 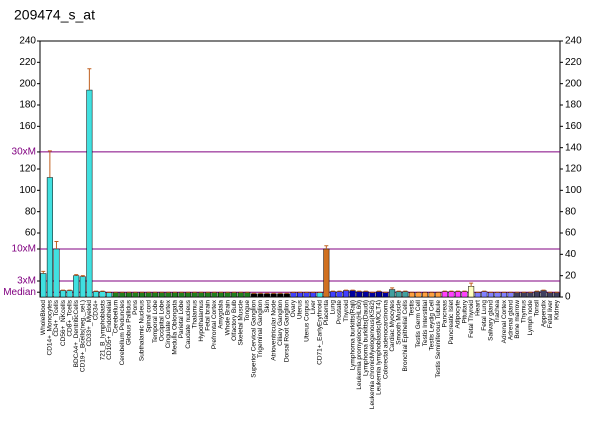 I want to click on x-tick-label: Temporal Lobe, so click(x=155, y=321).